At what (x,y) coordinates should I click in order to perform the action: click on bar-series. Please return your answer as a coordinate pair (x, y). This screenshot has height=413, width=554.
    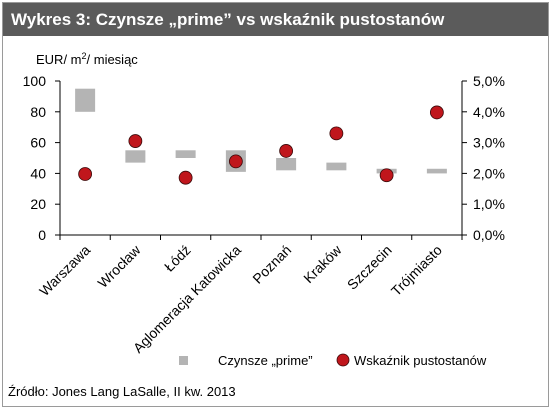
    Looking at the image, I should click on (261, 131).